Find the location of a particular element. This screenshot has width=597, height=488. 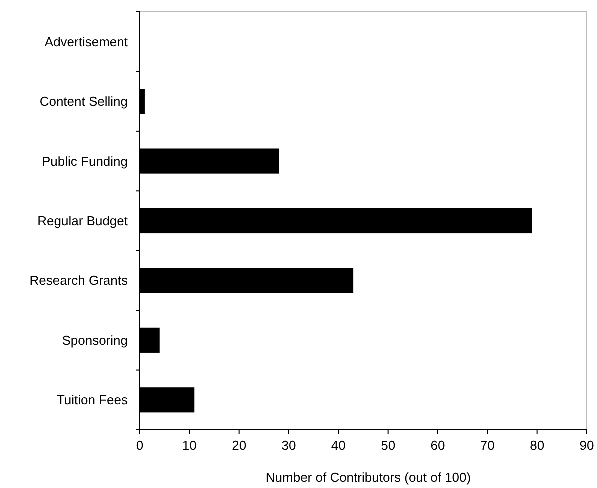

x-tick-label: 80 is located at coordinates (537, 445).